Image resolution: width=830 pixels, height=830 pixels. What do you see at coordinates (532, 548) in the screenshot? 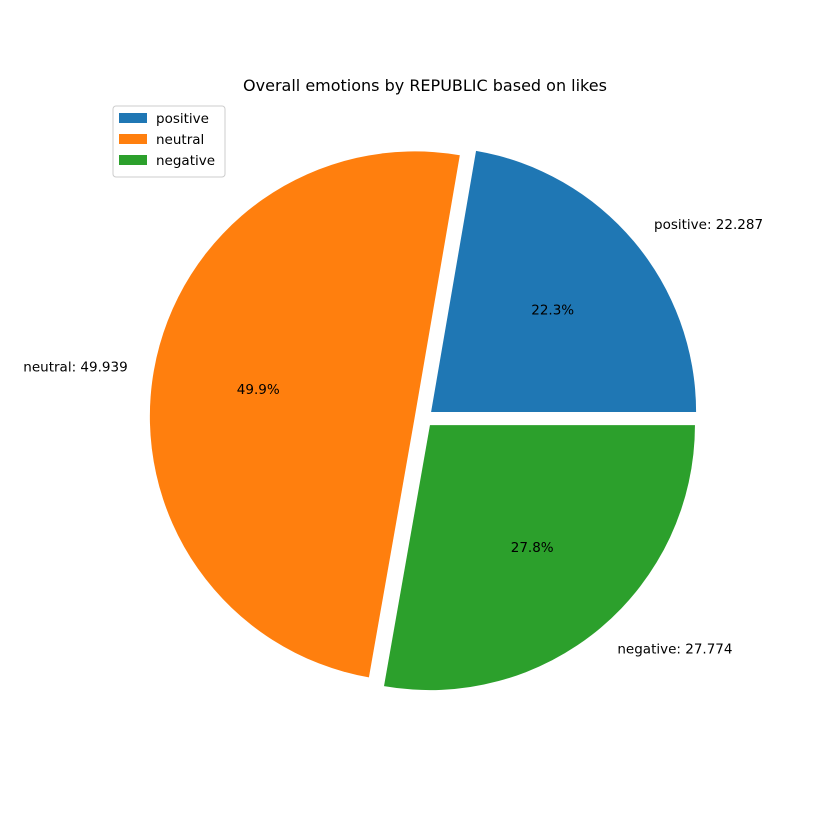
I see `pie-pct-label-negative: 27.8%` at bounding box center [532, 548].